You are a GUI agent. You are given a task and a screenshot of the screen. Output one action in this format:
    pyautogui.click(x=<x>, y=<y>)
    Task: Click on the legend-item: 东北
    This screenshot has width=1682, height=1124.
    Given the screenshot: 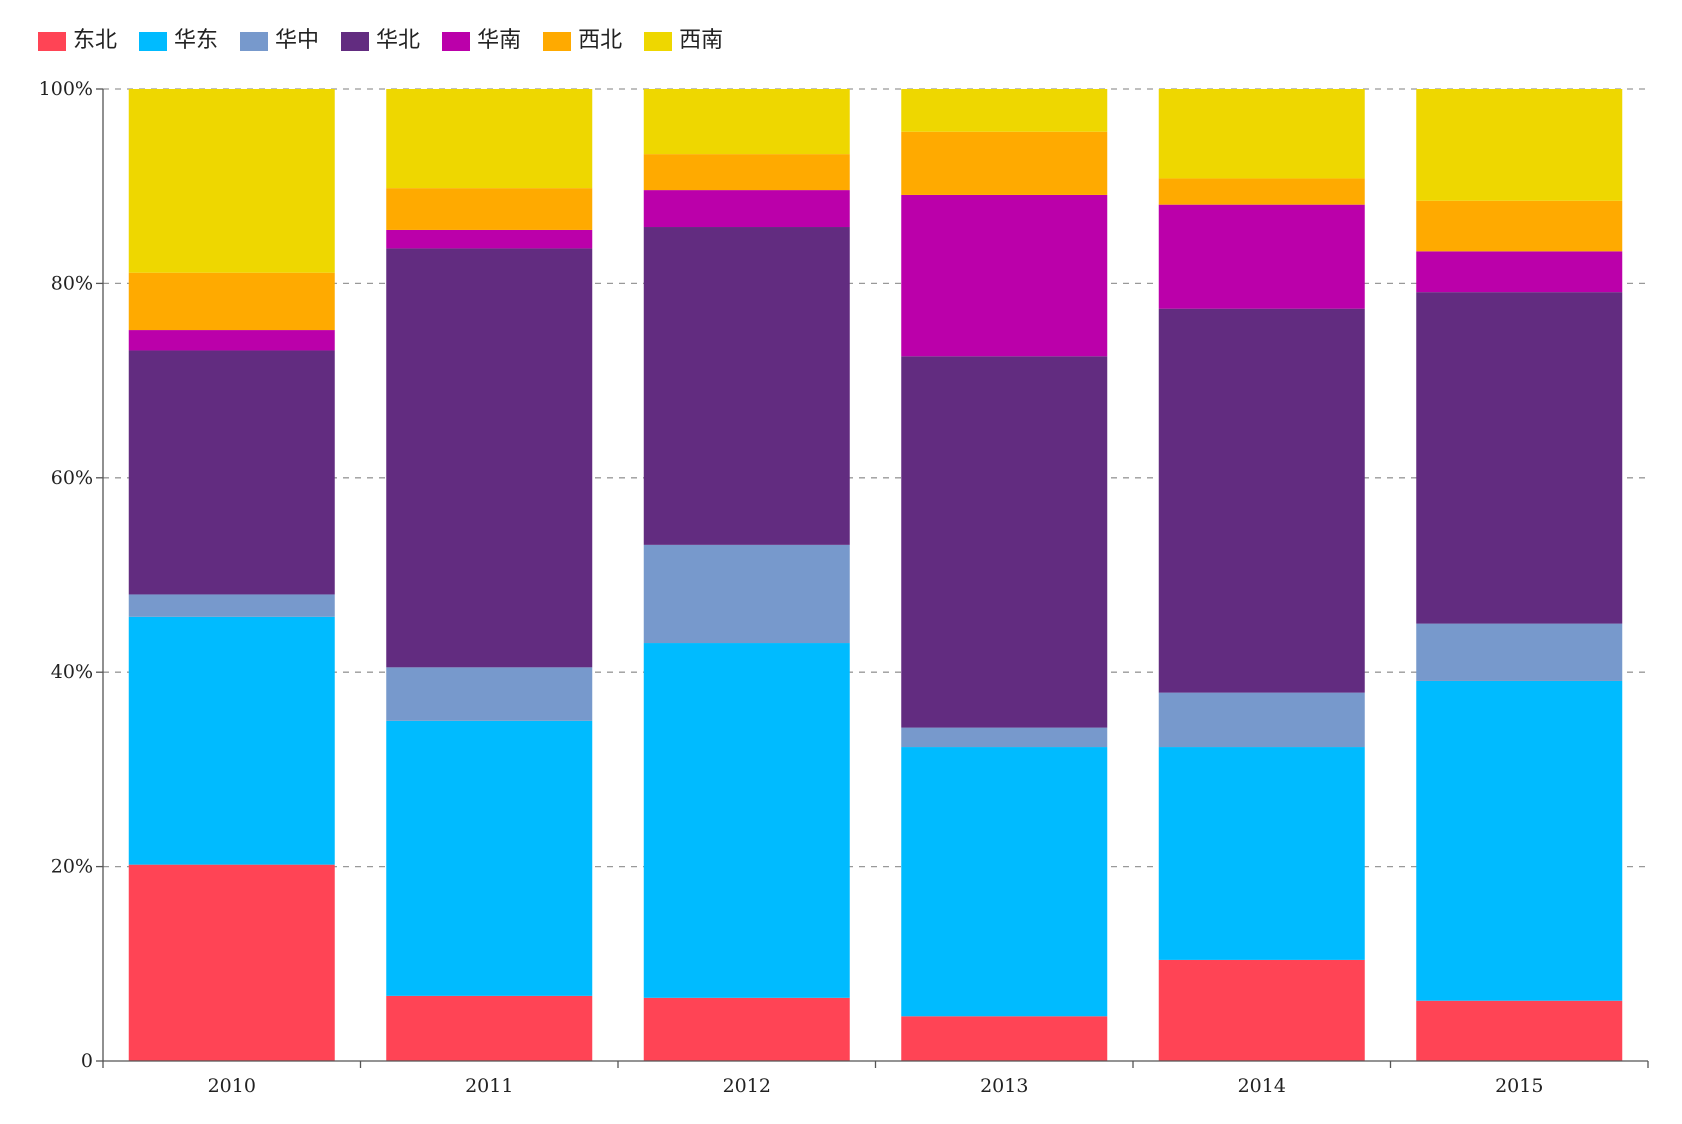 What is the action you would take?
    pyautogui.click(x=77, y=41)
    